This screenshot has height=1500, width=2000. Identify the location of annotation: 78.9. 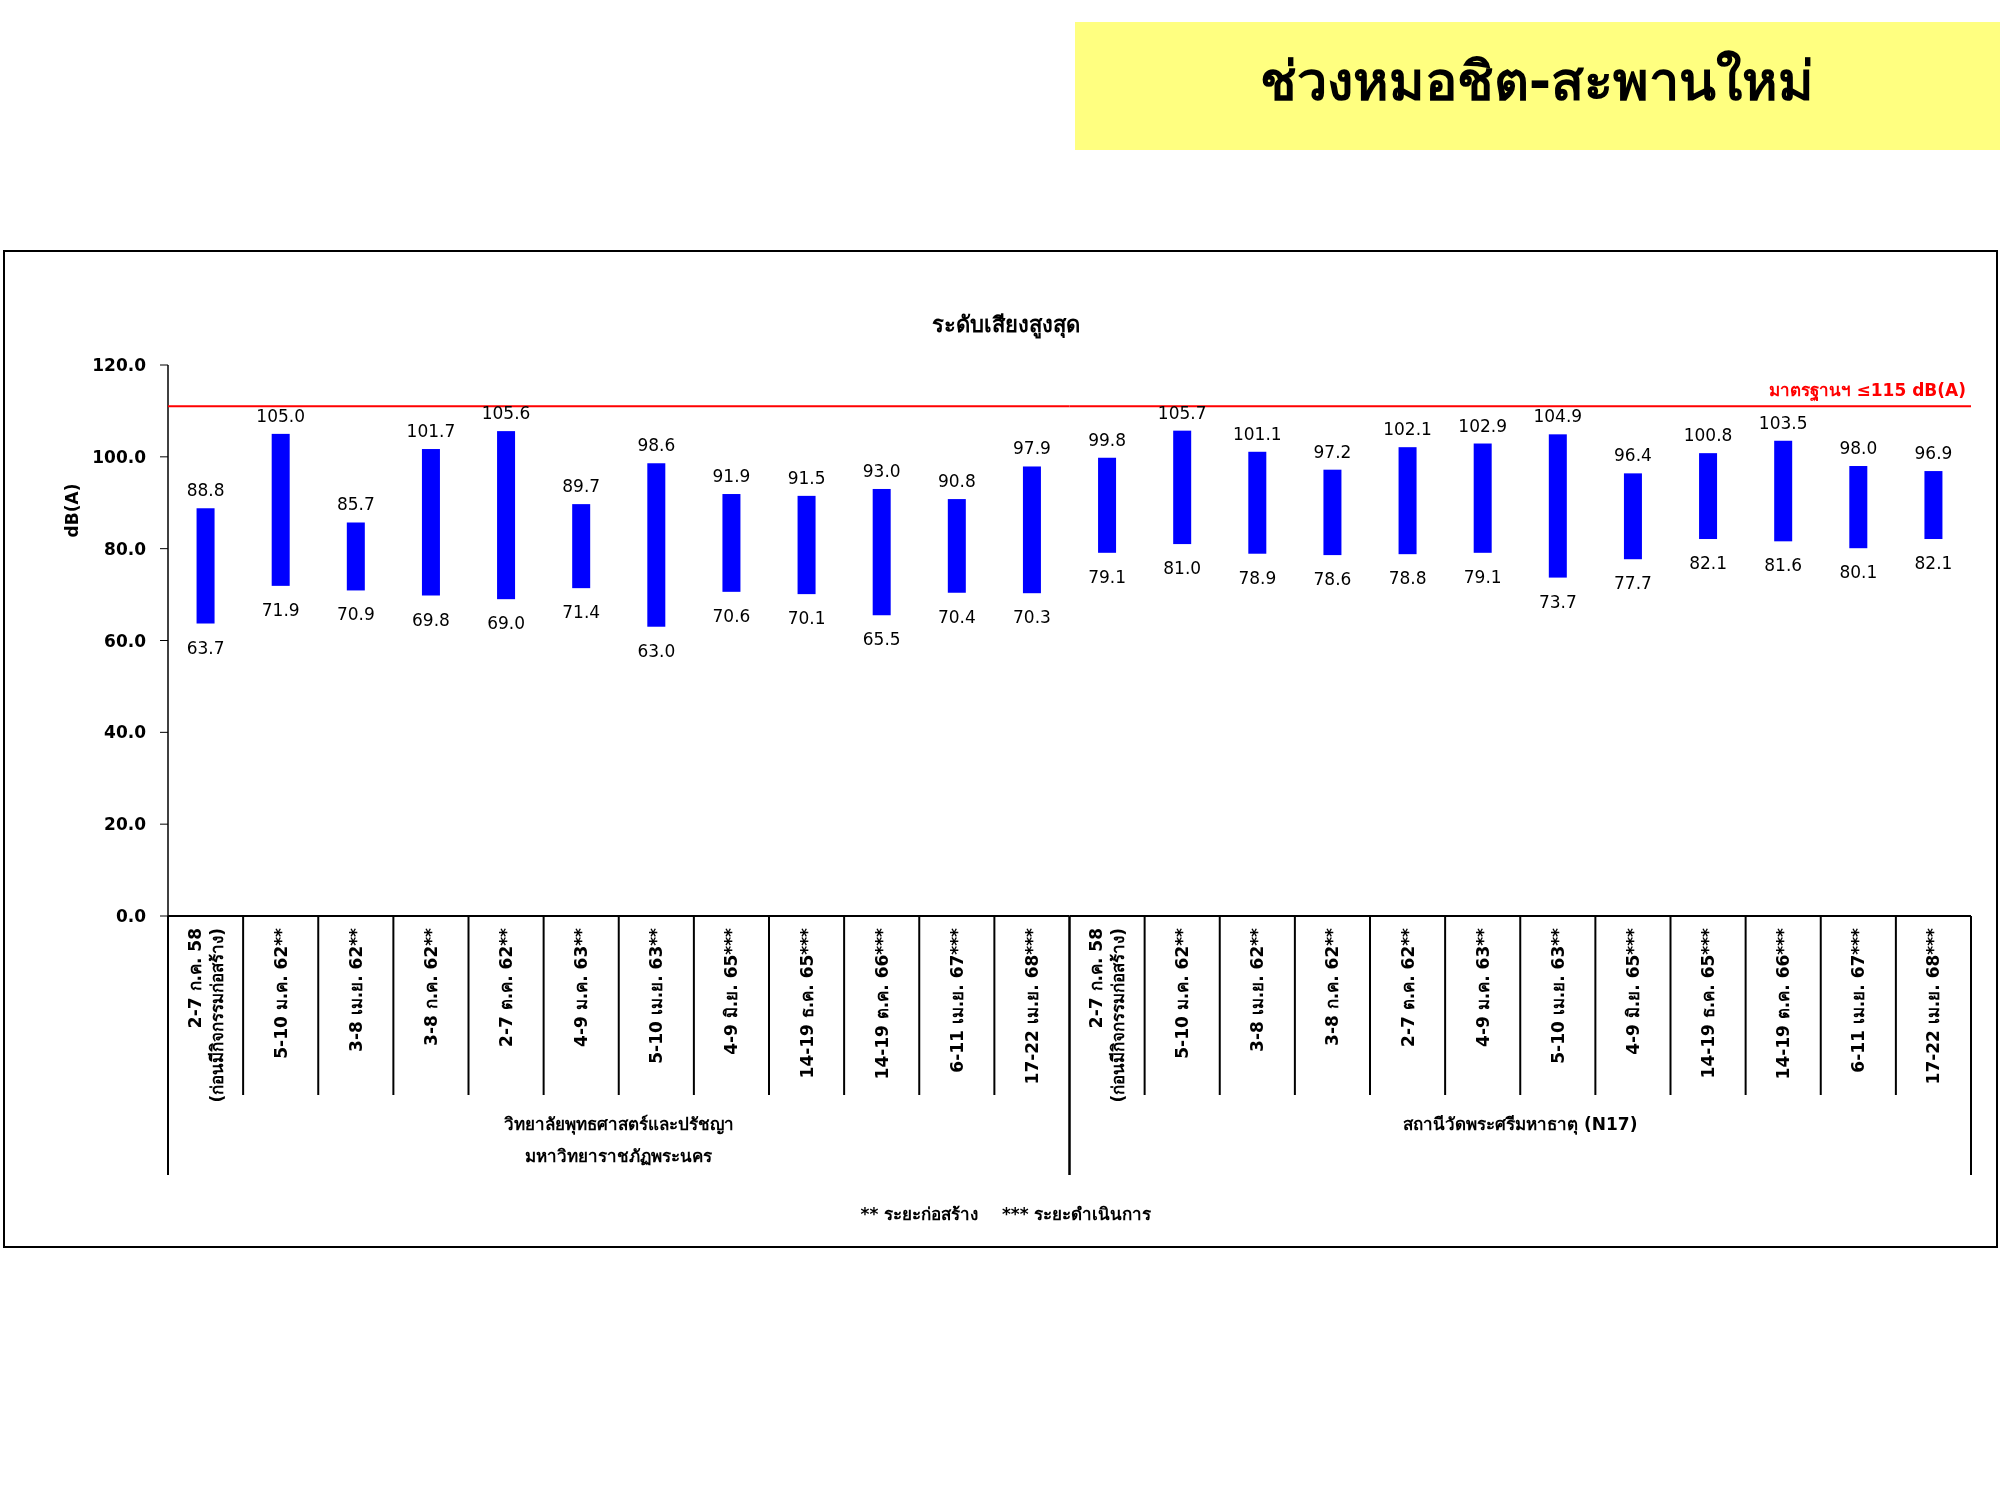
(1257, 577).